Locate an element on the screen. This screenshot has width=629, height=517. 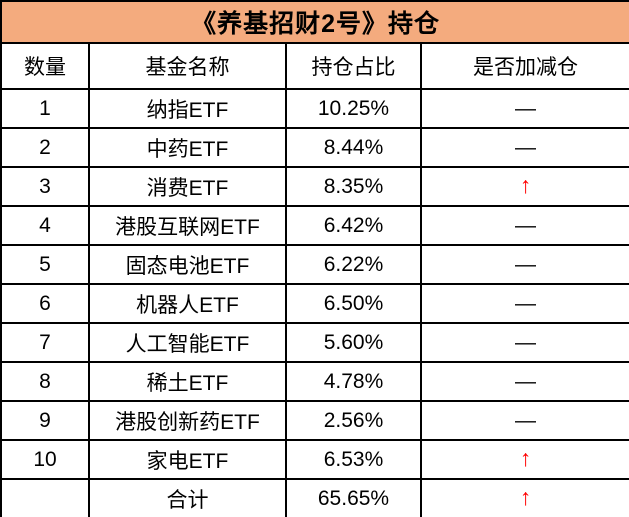
table-row: 8 稀土ETF 4.78% — is located at coordinates (314, 381).